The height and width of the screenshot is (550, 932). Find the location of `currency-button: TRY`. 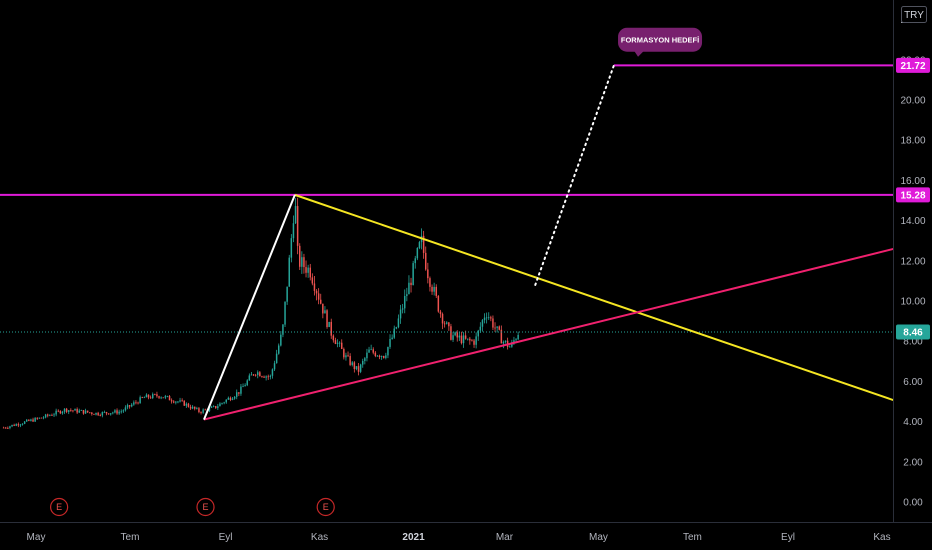

currency-button: TRY is located at coordinates (914, 14).